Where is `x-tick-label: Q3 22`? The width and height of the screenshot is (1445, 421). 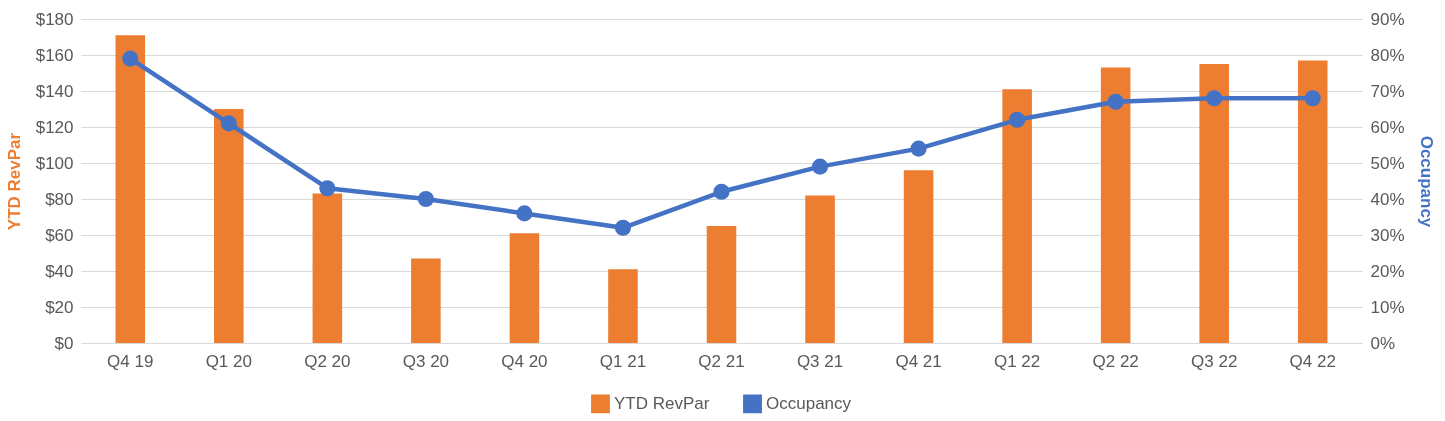 x-tick-label: Q3 22 is located at coordinates (1214, 361).